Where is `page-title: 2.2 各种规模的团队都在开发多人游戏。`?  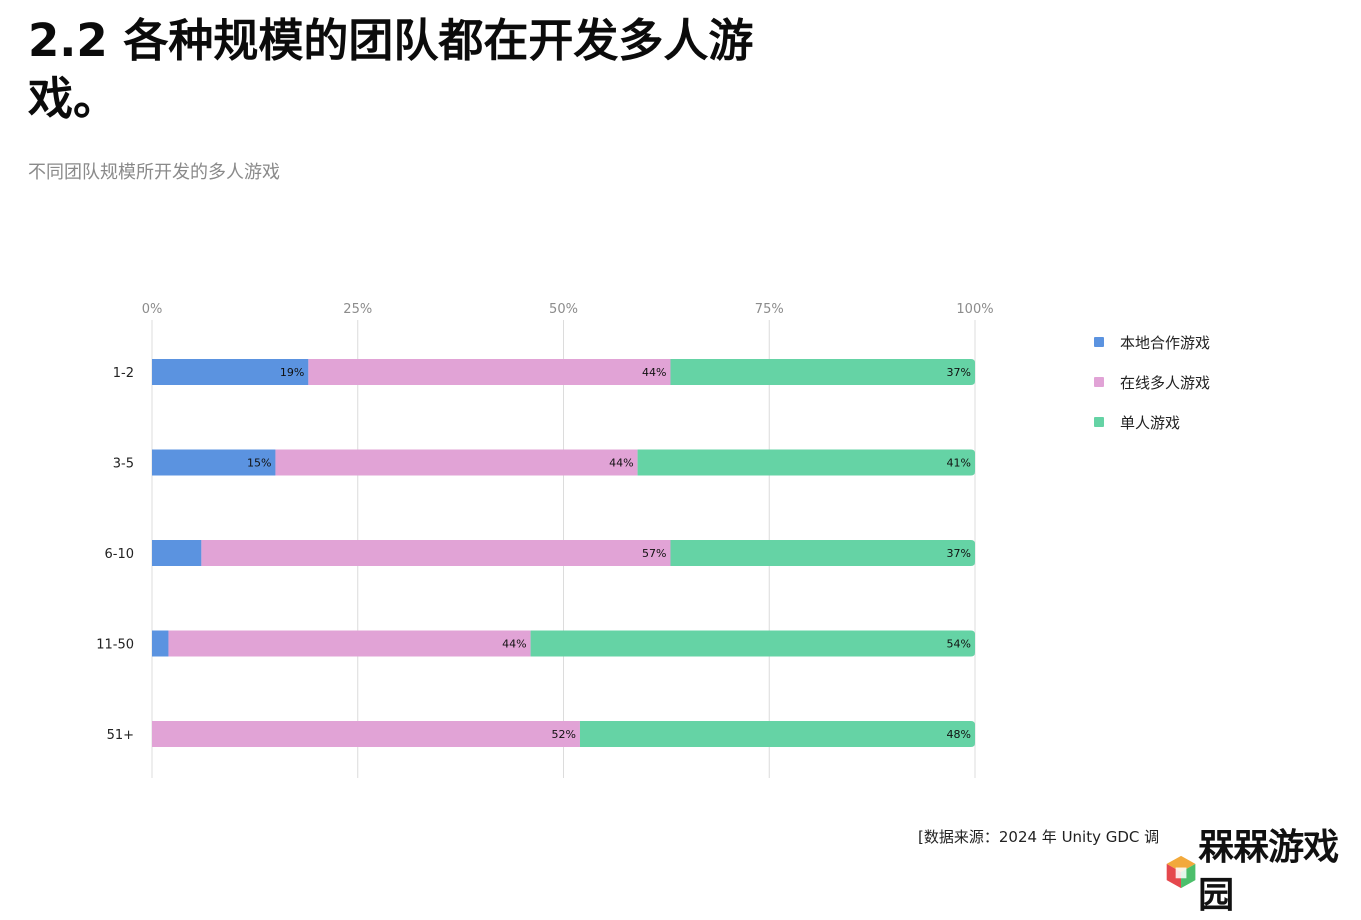
page-title: 2.2 各种规模的团队都在开发多人游戏。 is located at coordinates (391, 69).